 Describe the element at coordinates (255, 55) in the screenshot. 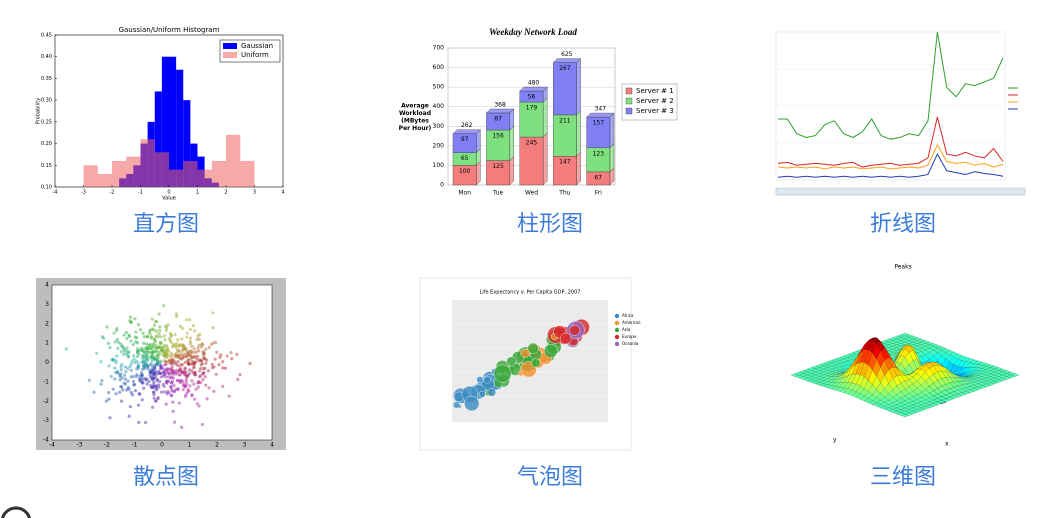

I see `legend-label: Uniform` at that location.